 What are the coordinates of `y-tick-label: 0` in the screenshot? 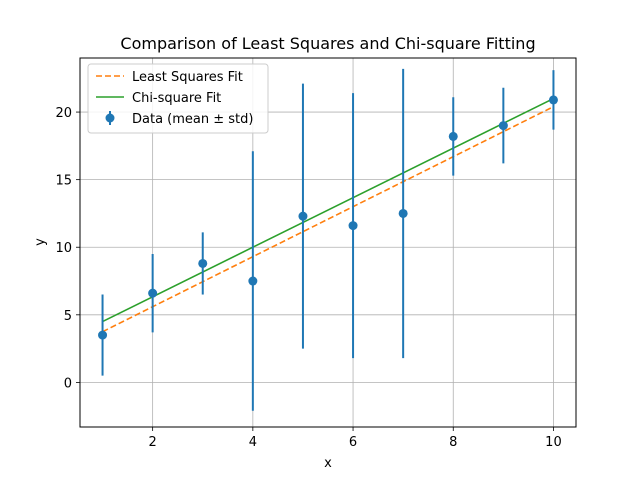 It's located at (68, 383).